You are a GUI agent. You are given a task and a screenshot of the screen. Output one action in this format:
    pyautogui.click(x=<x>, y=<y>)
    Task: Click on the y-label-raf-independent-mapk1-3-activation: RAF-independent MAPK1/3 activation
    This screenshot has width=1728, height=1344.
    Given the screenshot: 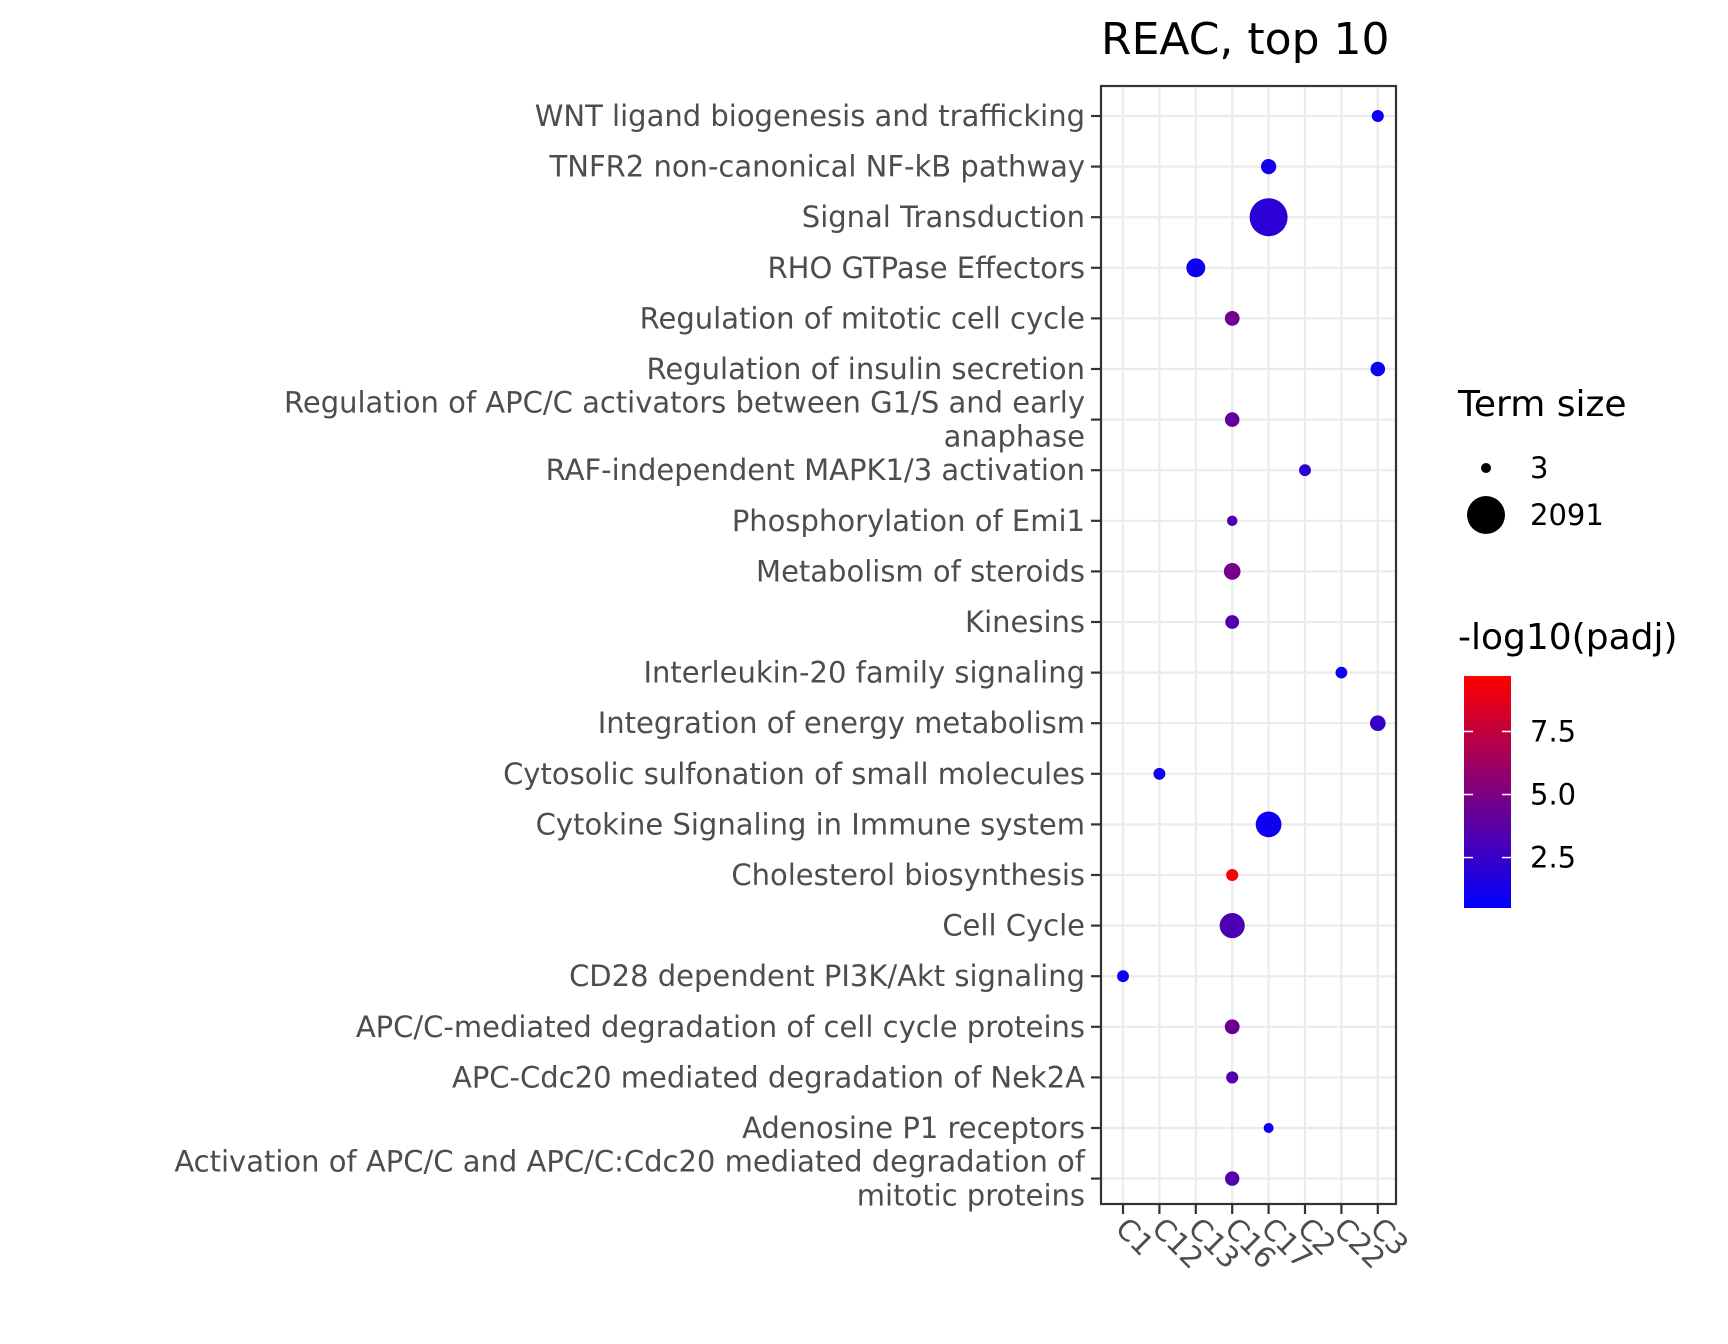 What is the action you would take?
    pyautogui.click(x=815, y=470)
    